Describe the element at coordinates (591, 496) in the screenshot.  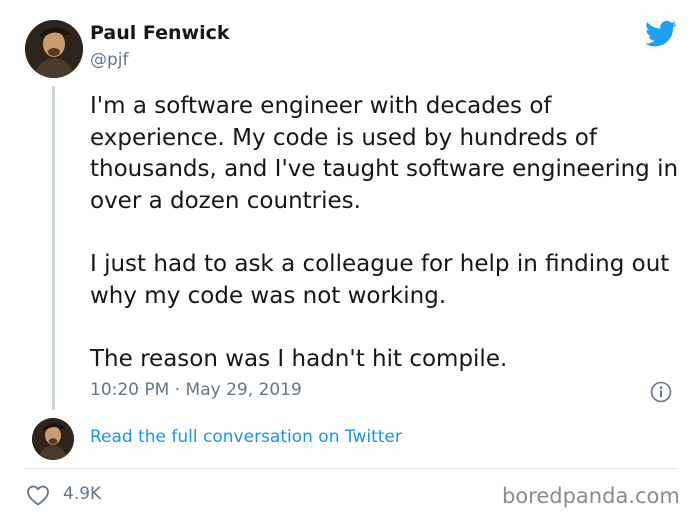
I see `watermark: boredpanda.com` at that location.